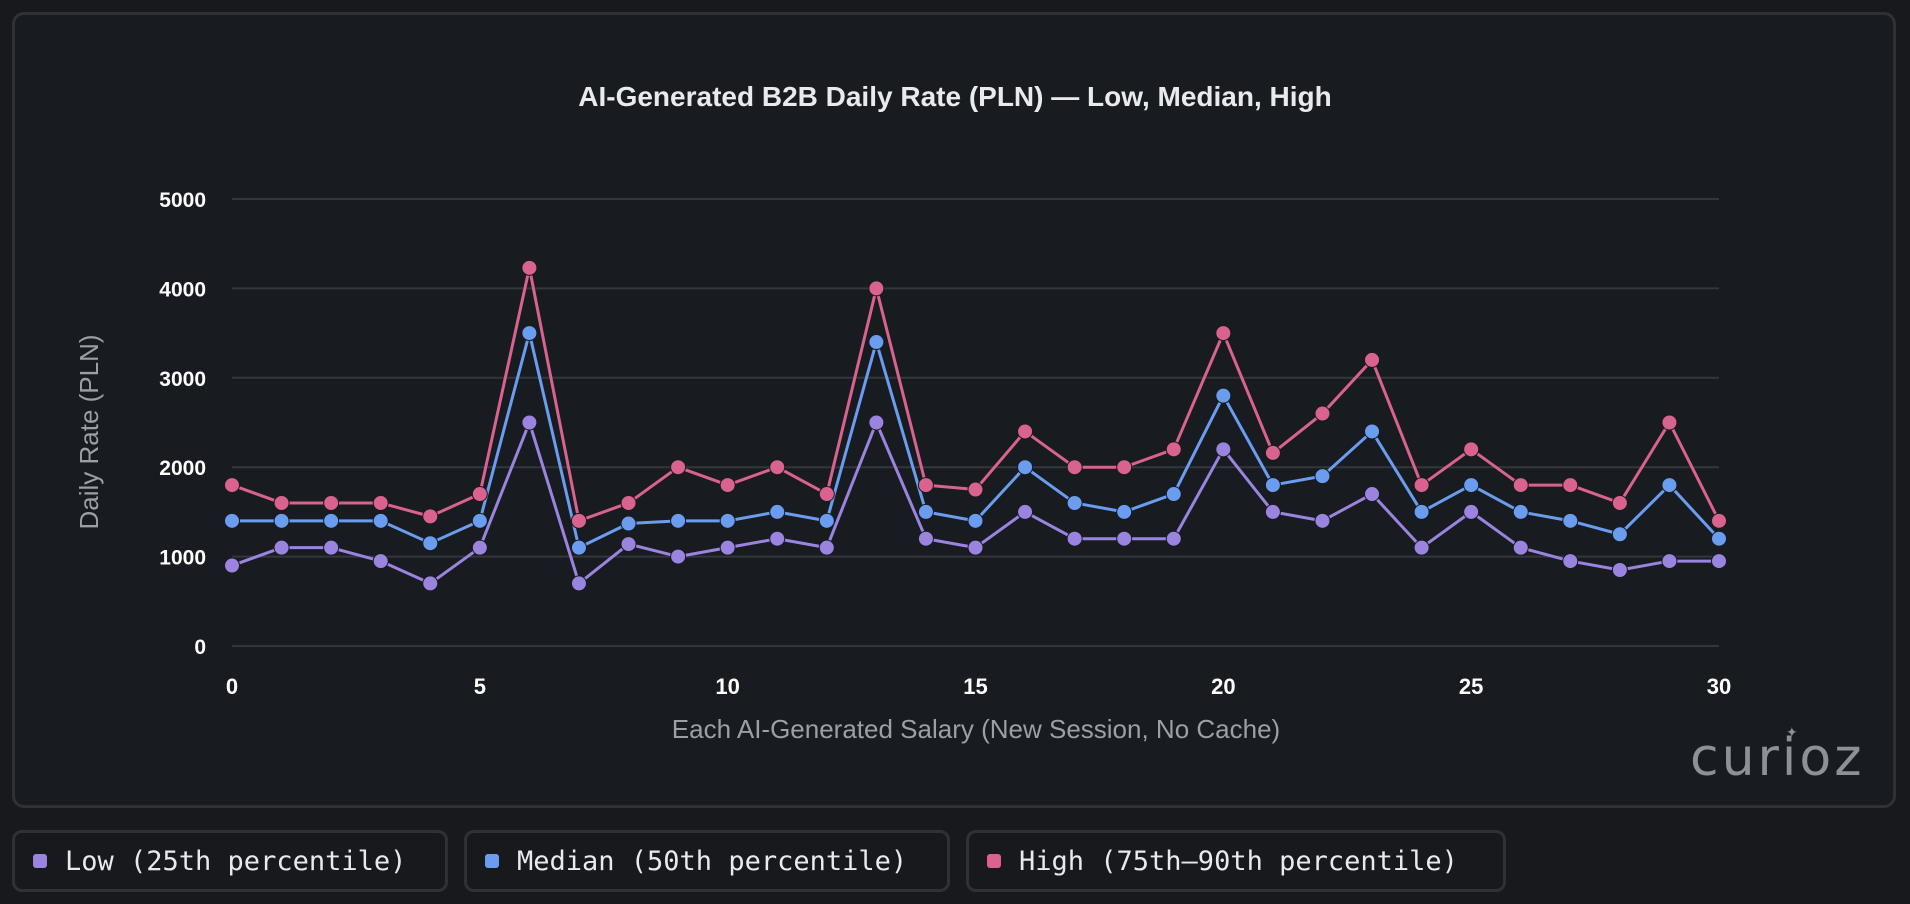  What do you see at coordinates (230, 861) in the screenshot?
I see `legend-item-low: Low (25th percentile)` at bounding box center [230, 861].